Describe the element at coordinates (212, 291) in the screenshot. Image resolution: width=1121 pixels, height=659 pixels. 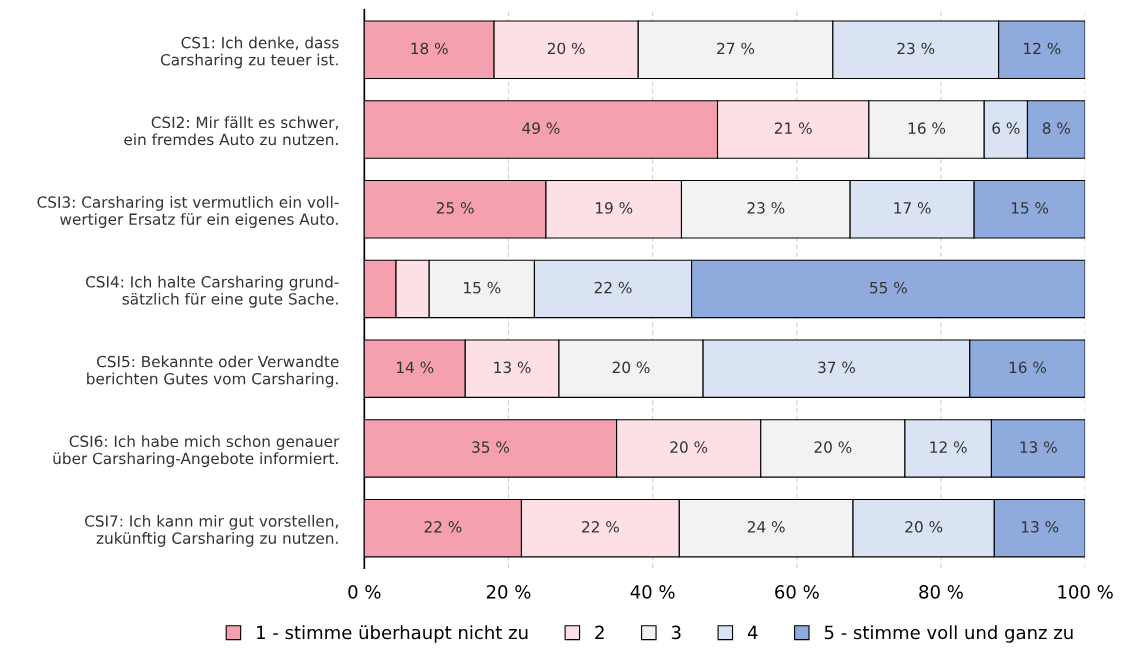
I see `y-tick-label: CSI4: Ich halte Carsharing grund- sätzlich für eine gute Sache.` at that location.